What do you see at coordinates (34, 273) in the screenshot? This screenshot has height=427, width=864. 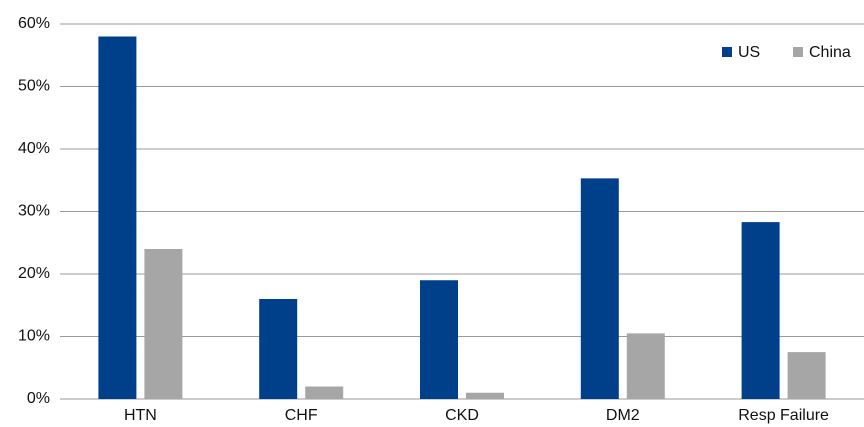 I see `y-tick-label: 20%` at bounding box center [34, 273].